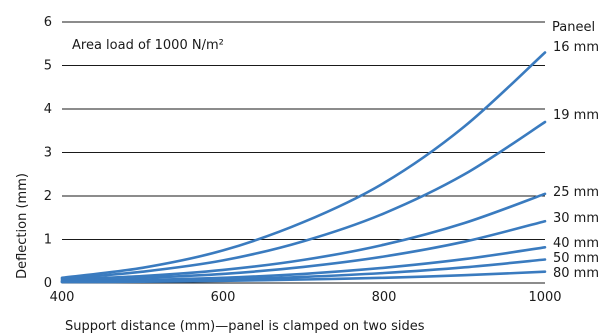 Image resolution: width=613 pixels, height=336 pixels. Describe the element at coordinates (576, 273) in the screenshot. I see `series-label: 80 mm` at that location.